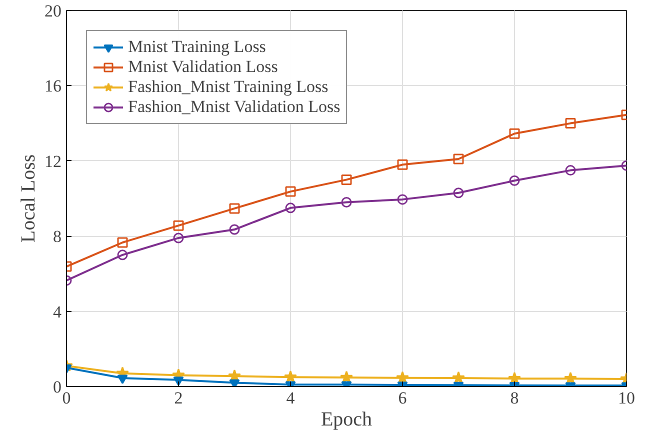 The width and height of the screenshot is (648, 439). I want to click on x-tick-label: 10, so click(626, 398).